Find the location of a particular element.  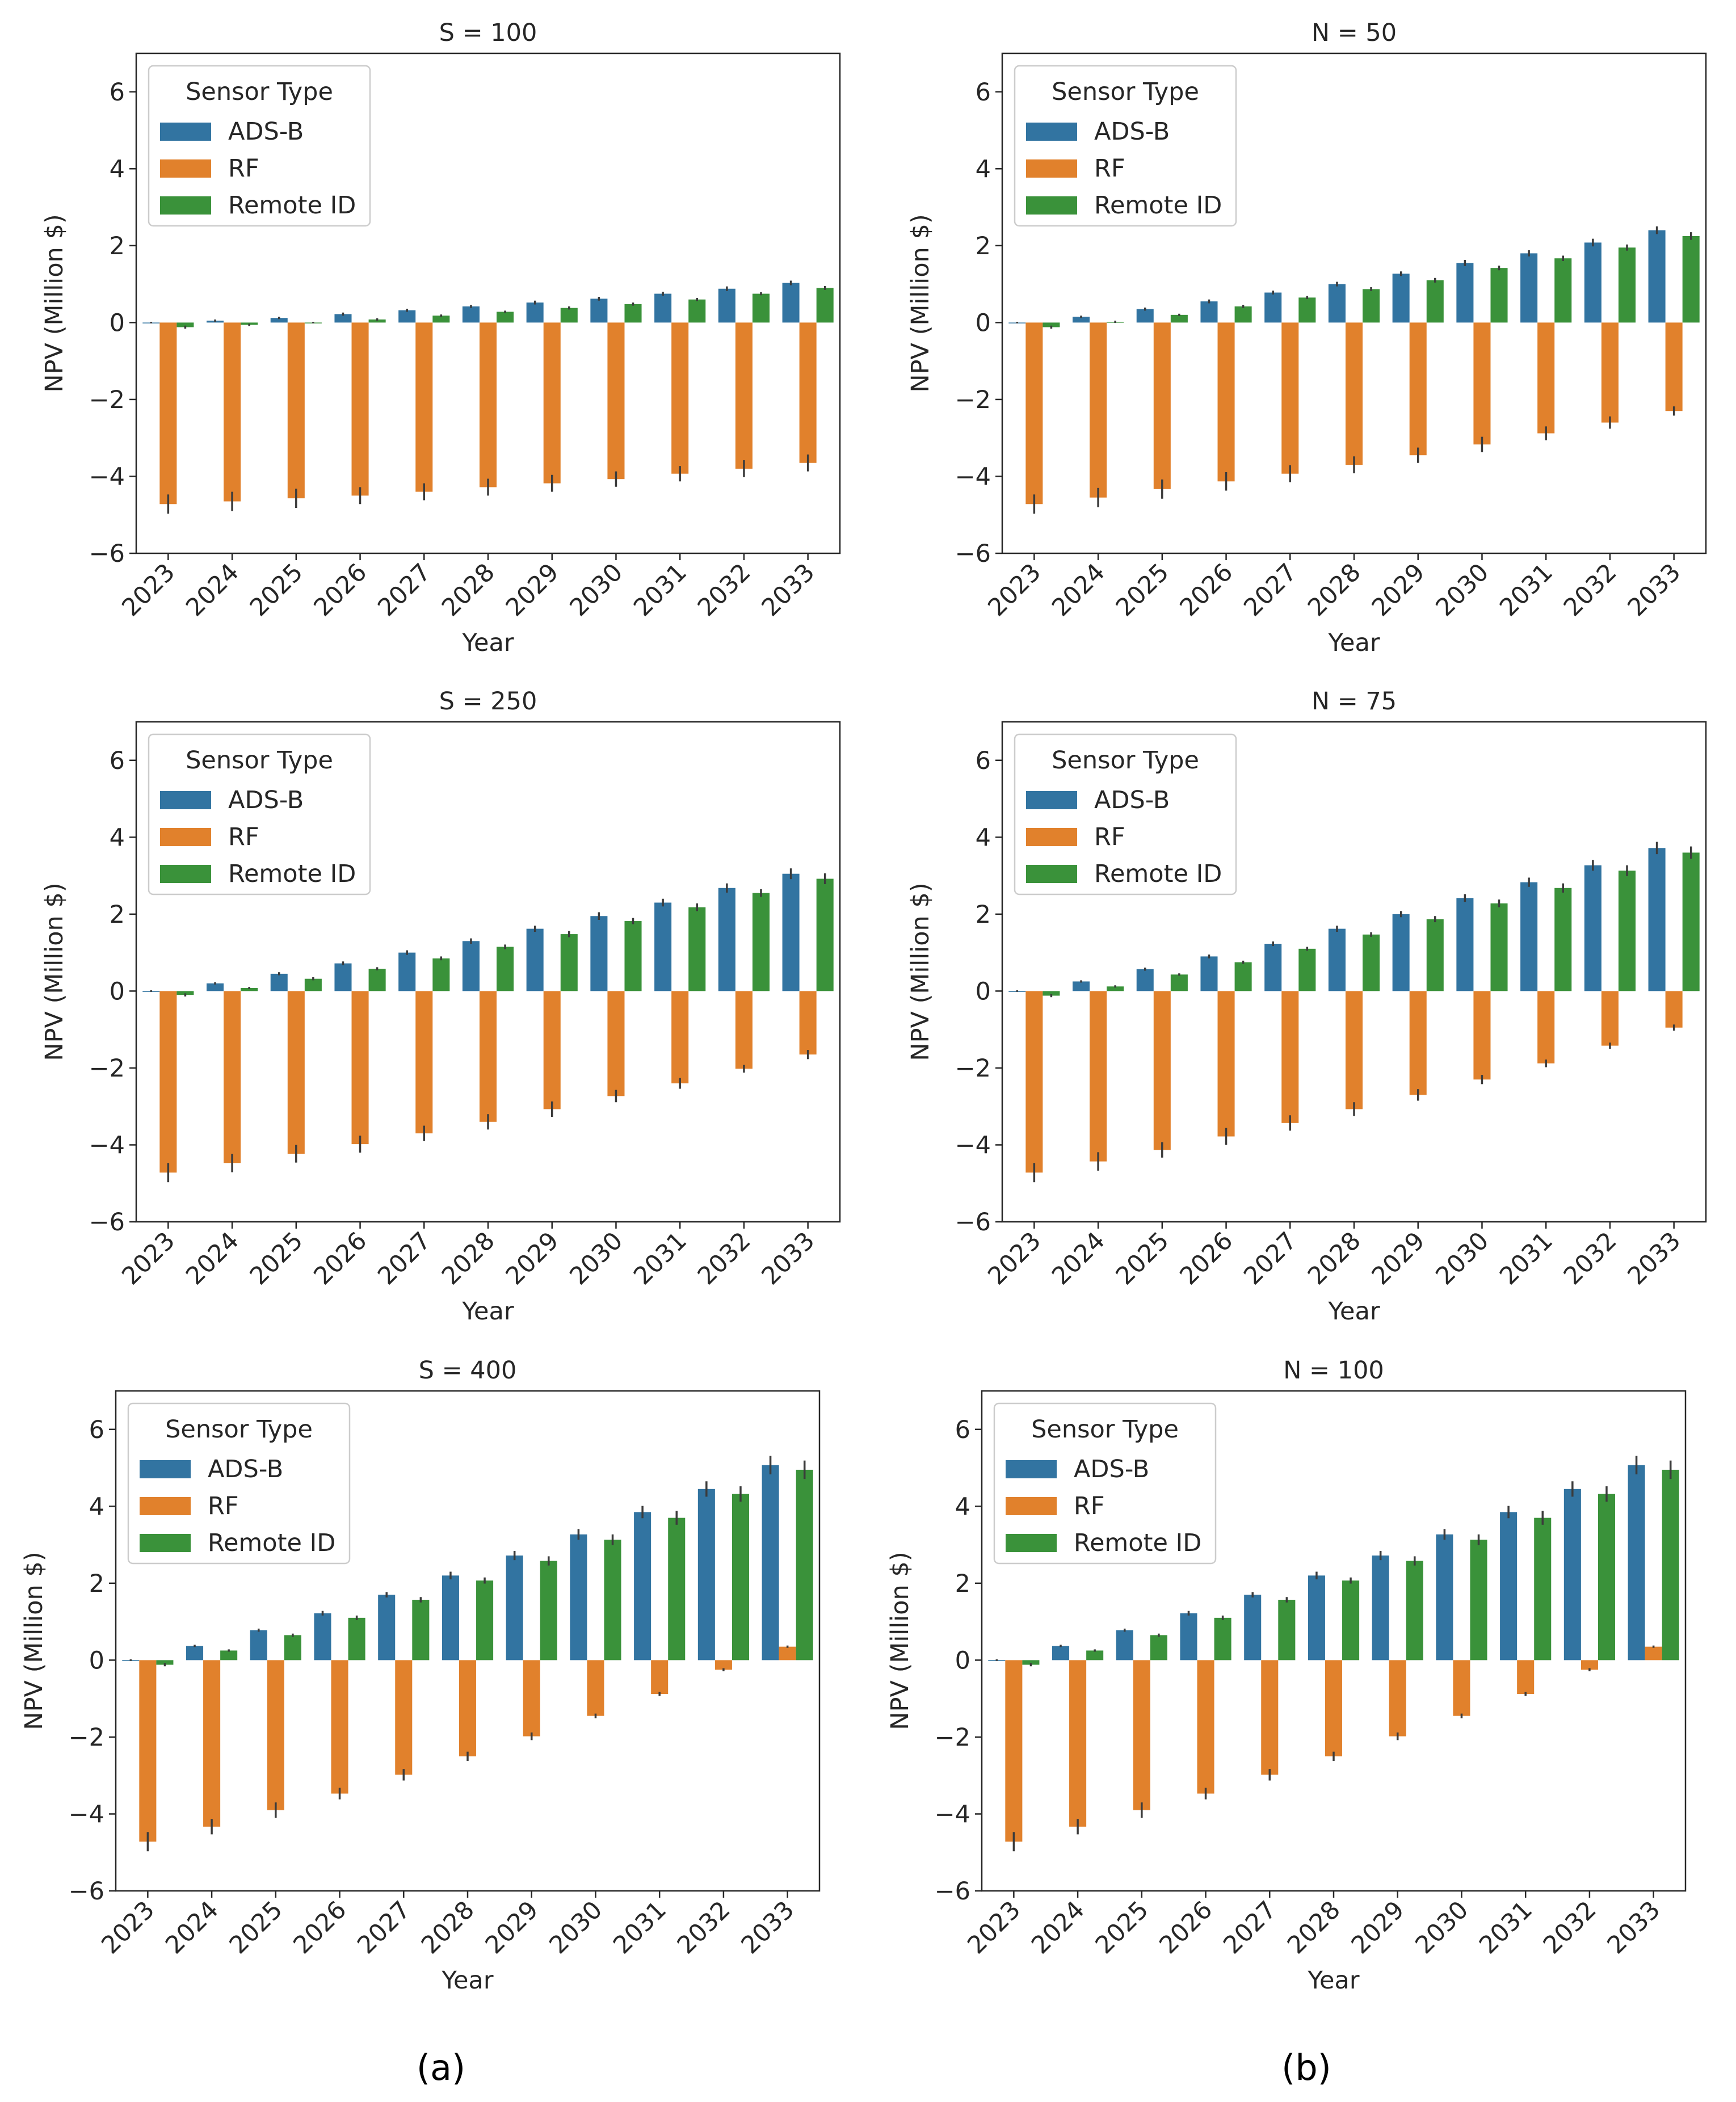

caption-a: (a) is located at coordinates (441, 2067).